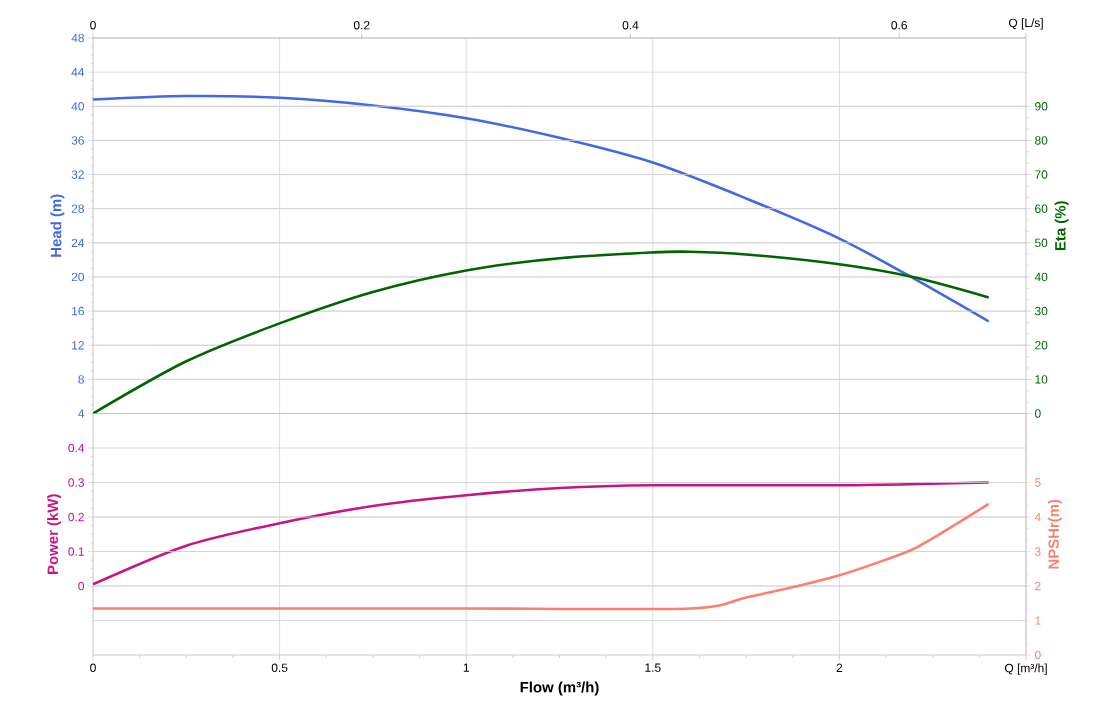  Describe the element at coordinates (1041, 243) in the screenshot. I see `y2-tick-label: 50` at that location.